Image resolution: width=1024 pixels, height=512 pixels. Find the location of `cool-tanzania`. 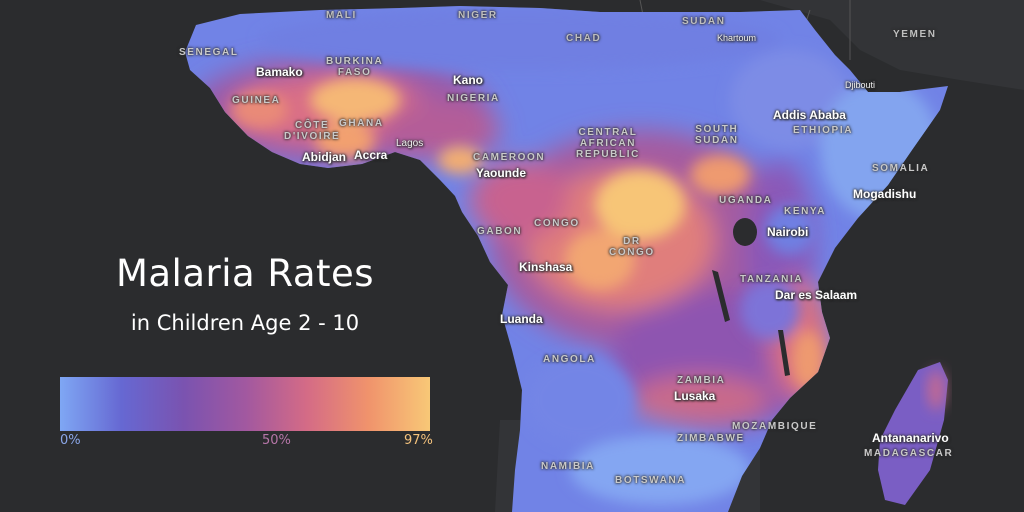

cool-tanzania is located at coordinates (770, 310).